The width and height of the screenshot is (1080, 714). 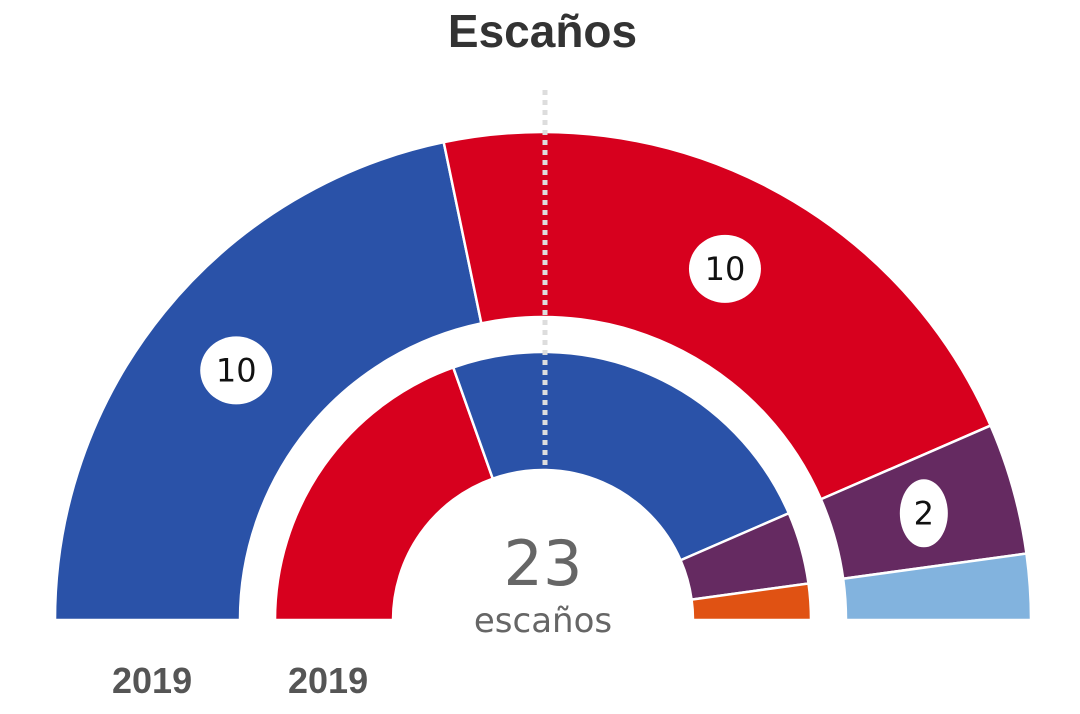 I want to click on total-seats-unit: escaños, so click(x=543, y=621).